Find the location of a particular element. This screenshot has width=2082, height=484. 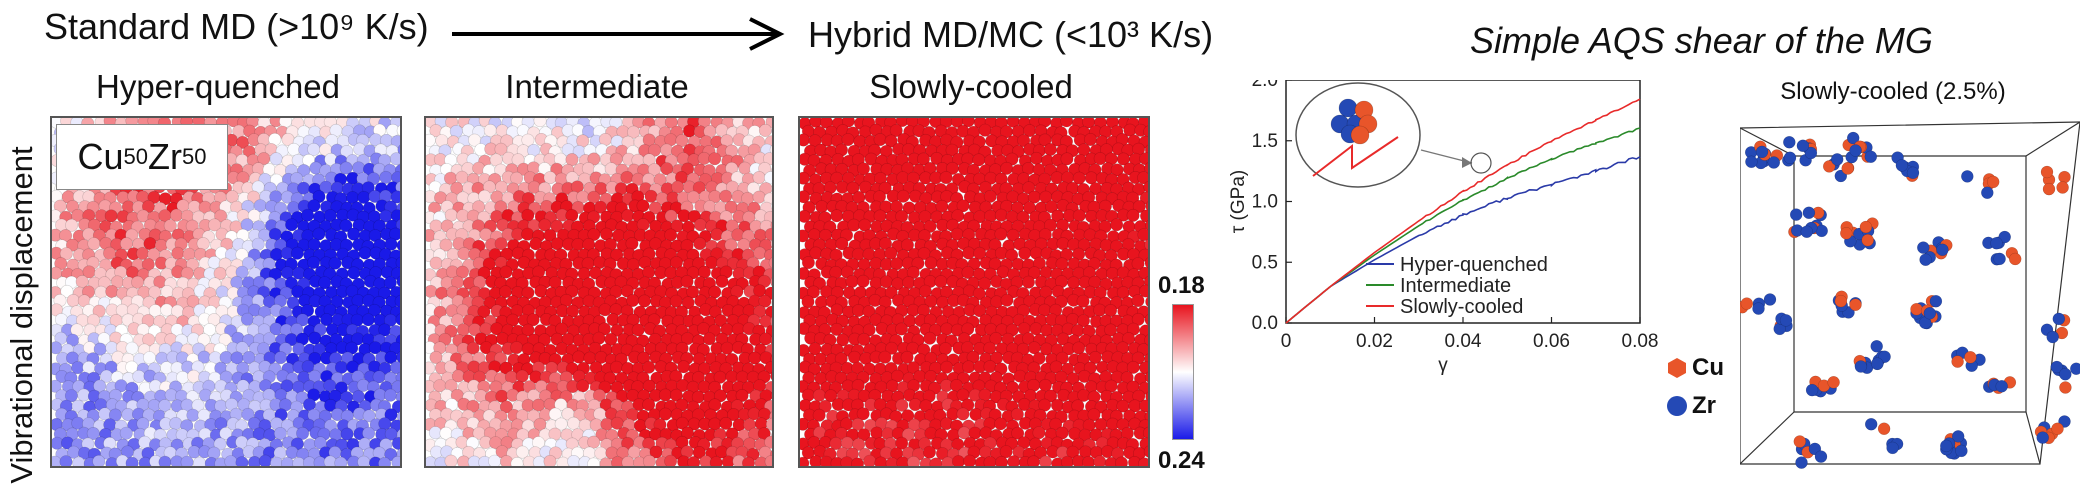

atom-field-slowly-cooled is located at coordinates (974, 292).